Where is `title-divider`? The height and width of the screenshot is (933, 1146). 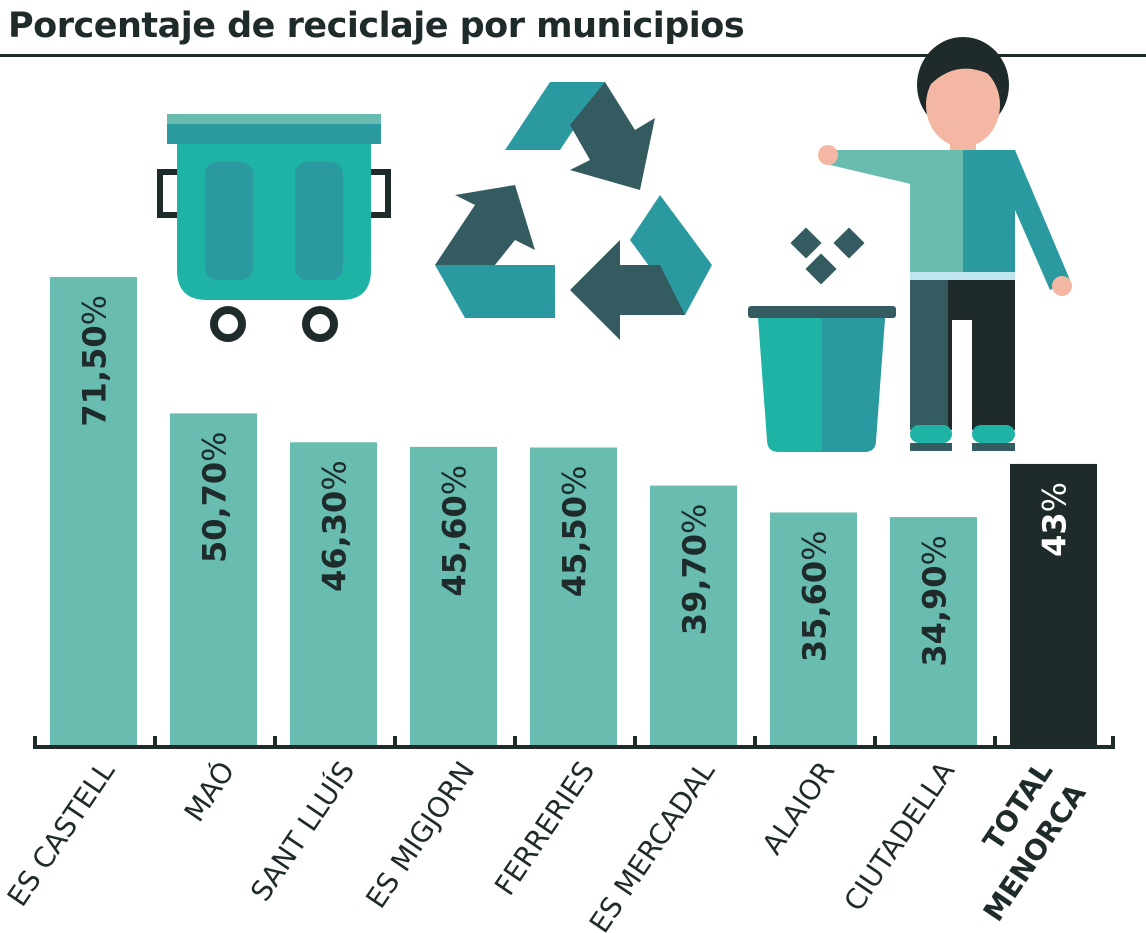
title-divider is located at coordinates (573, 55).